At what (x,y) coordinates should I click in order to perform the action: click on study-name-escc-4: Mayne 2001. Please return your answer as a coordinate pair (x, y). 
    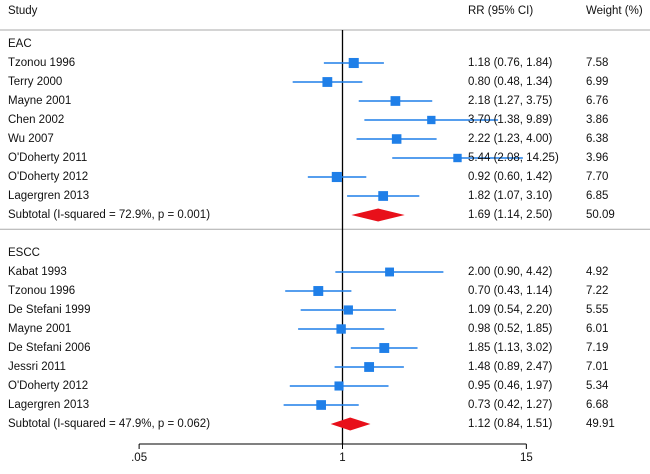
    Looking at the image, I should click on (39, 329).